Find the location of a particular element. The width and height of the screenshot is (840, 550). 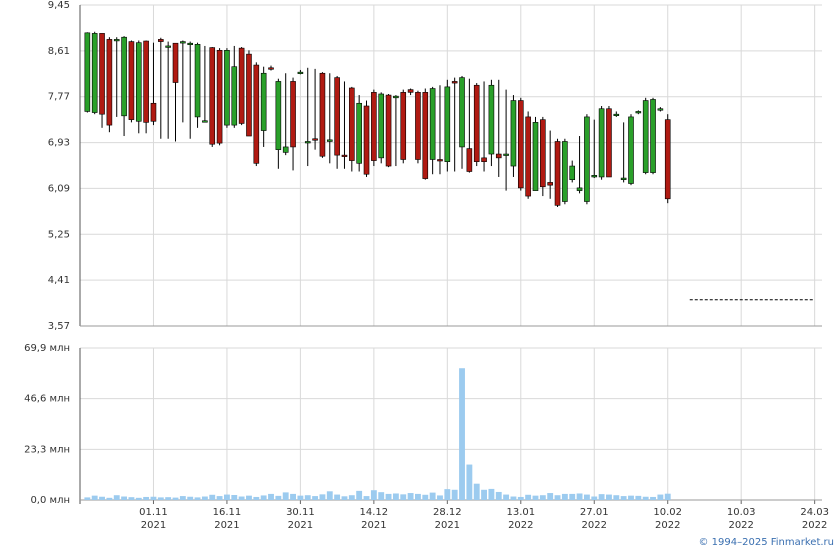

x-tick-label: 30.11 is located at coordinates (300, 512).